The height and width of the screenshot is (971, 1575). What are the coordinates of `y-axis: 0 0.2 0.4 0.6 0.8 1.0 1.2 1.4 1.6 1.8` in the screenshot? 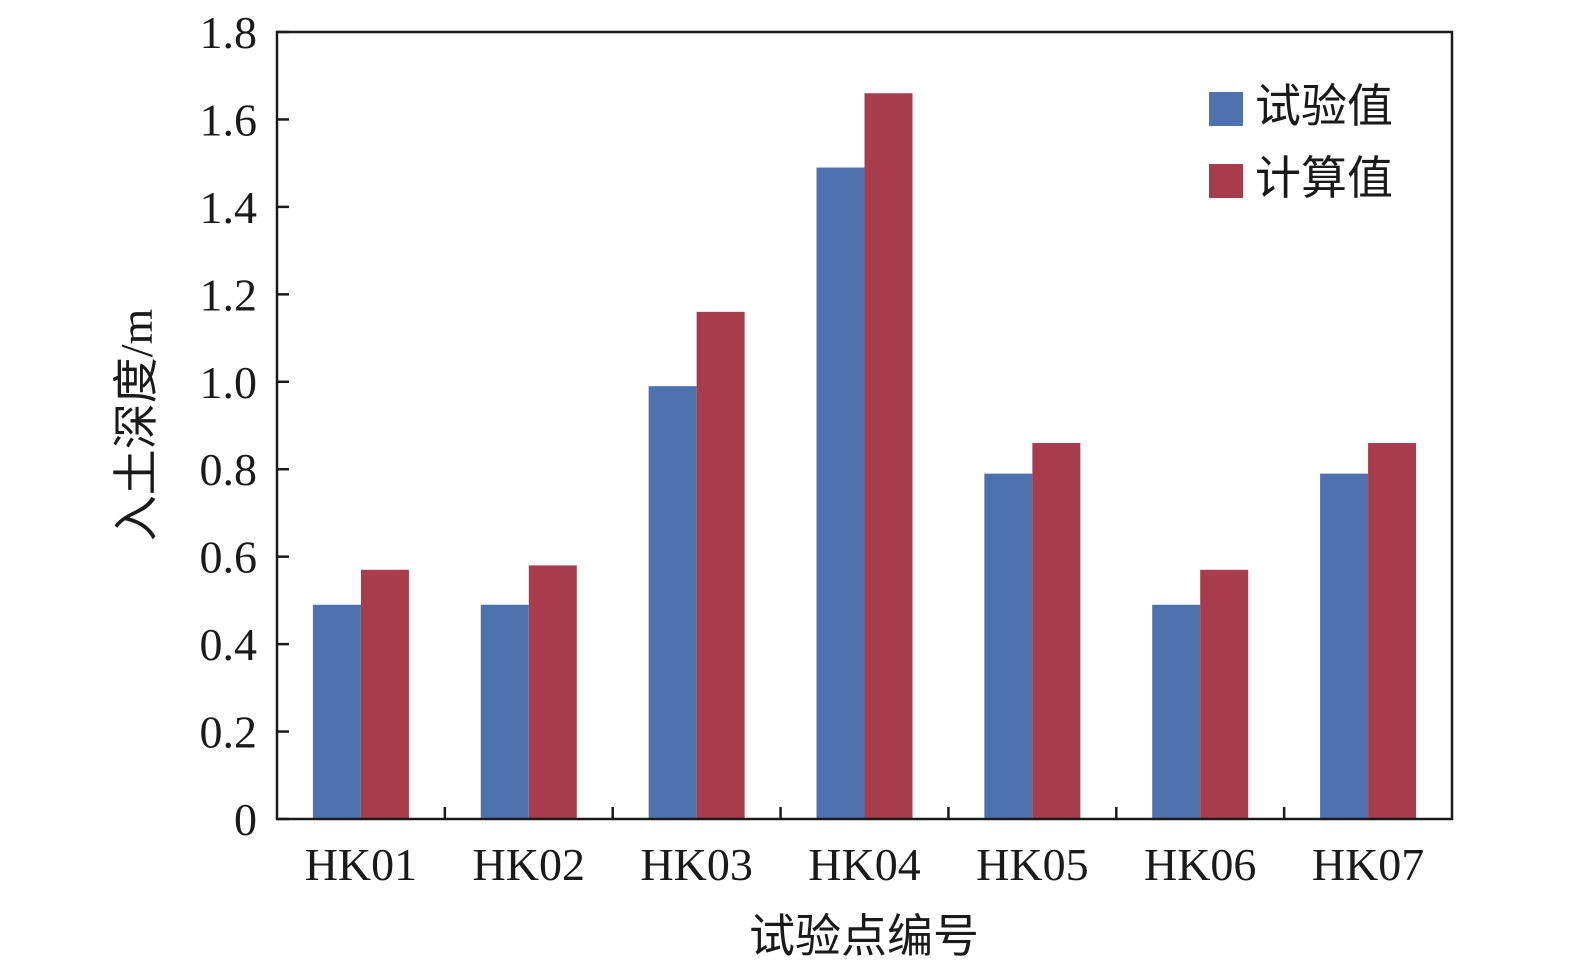 It's located at (244, 426).